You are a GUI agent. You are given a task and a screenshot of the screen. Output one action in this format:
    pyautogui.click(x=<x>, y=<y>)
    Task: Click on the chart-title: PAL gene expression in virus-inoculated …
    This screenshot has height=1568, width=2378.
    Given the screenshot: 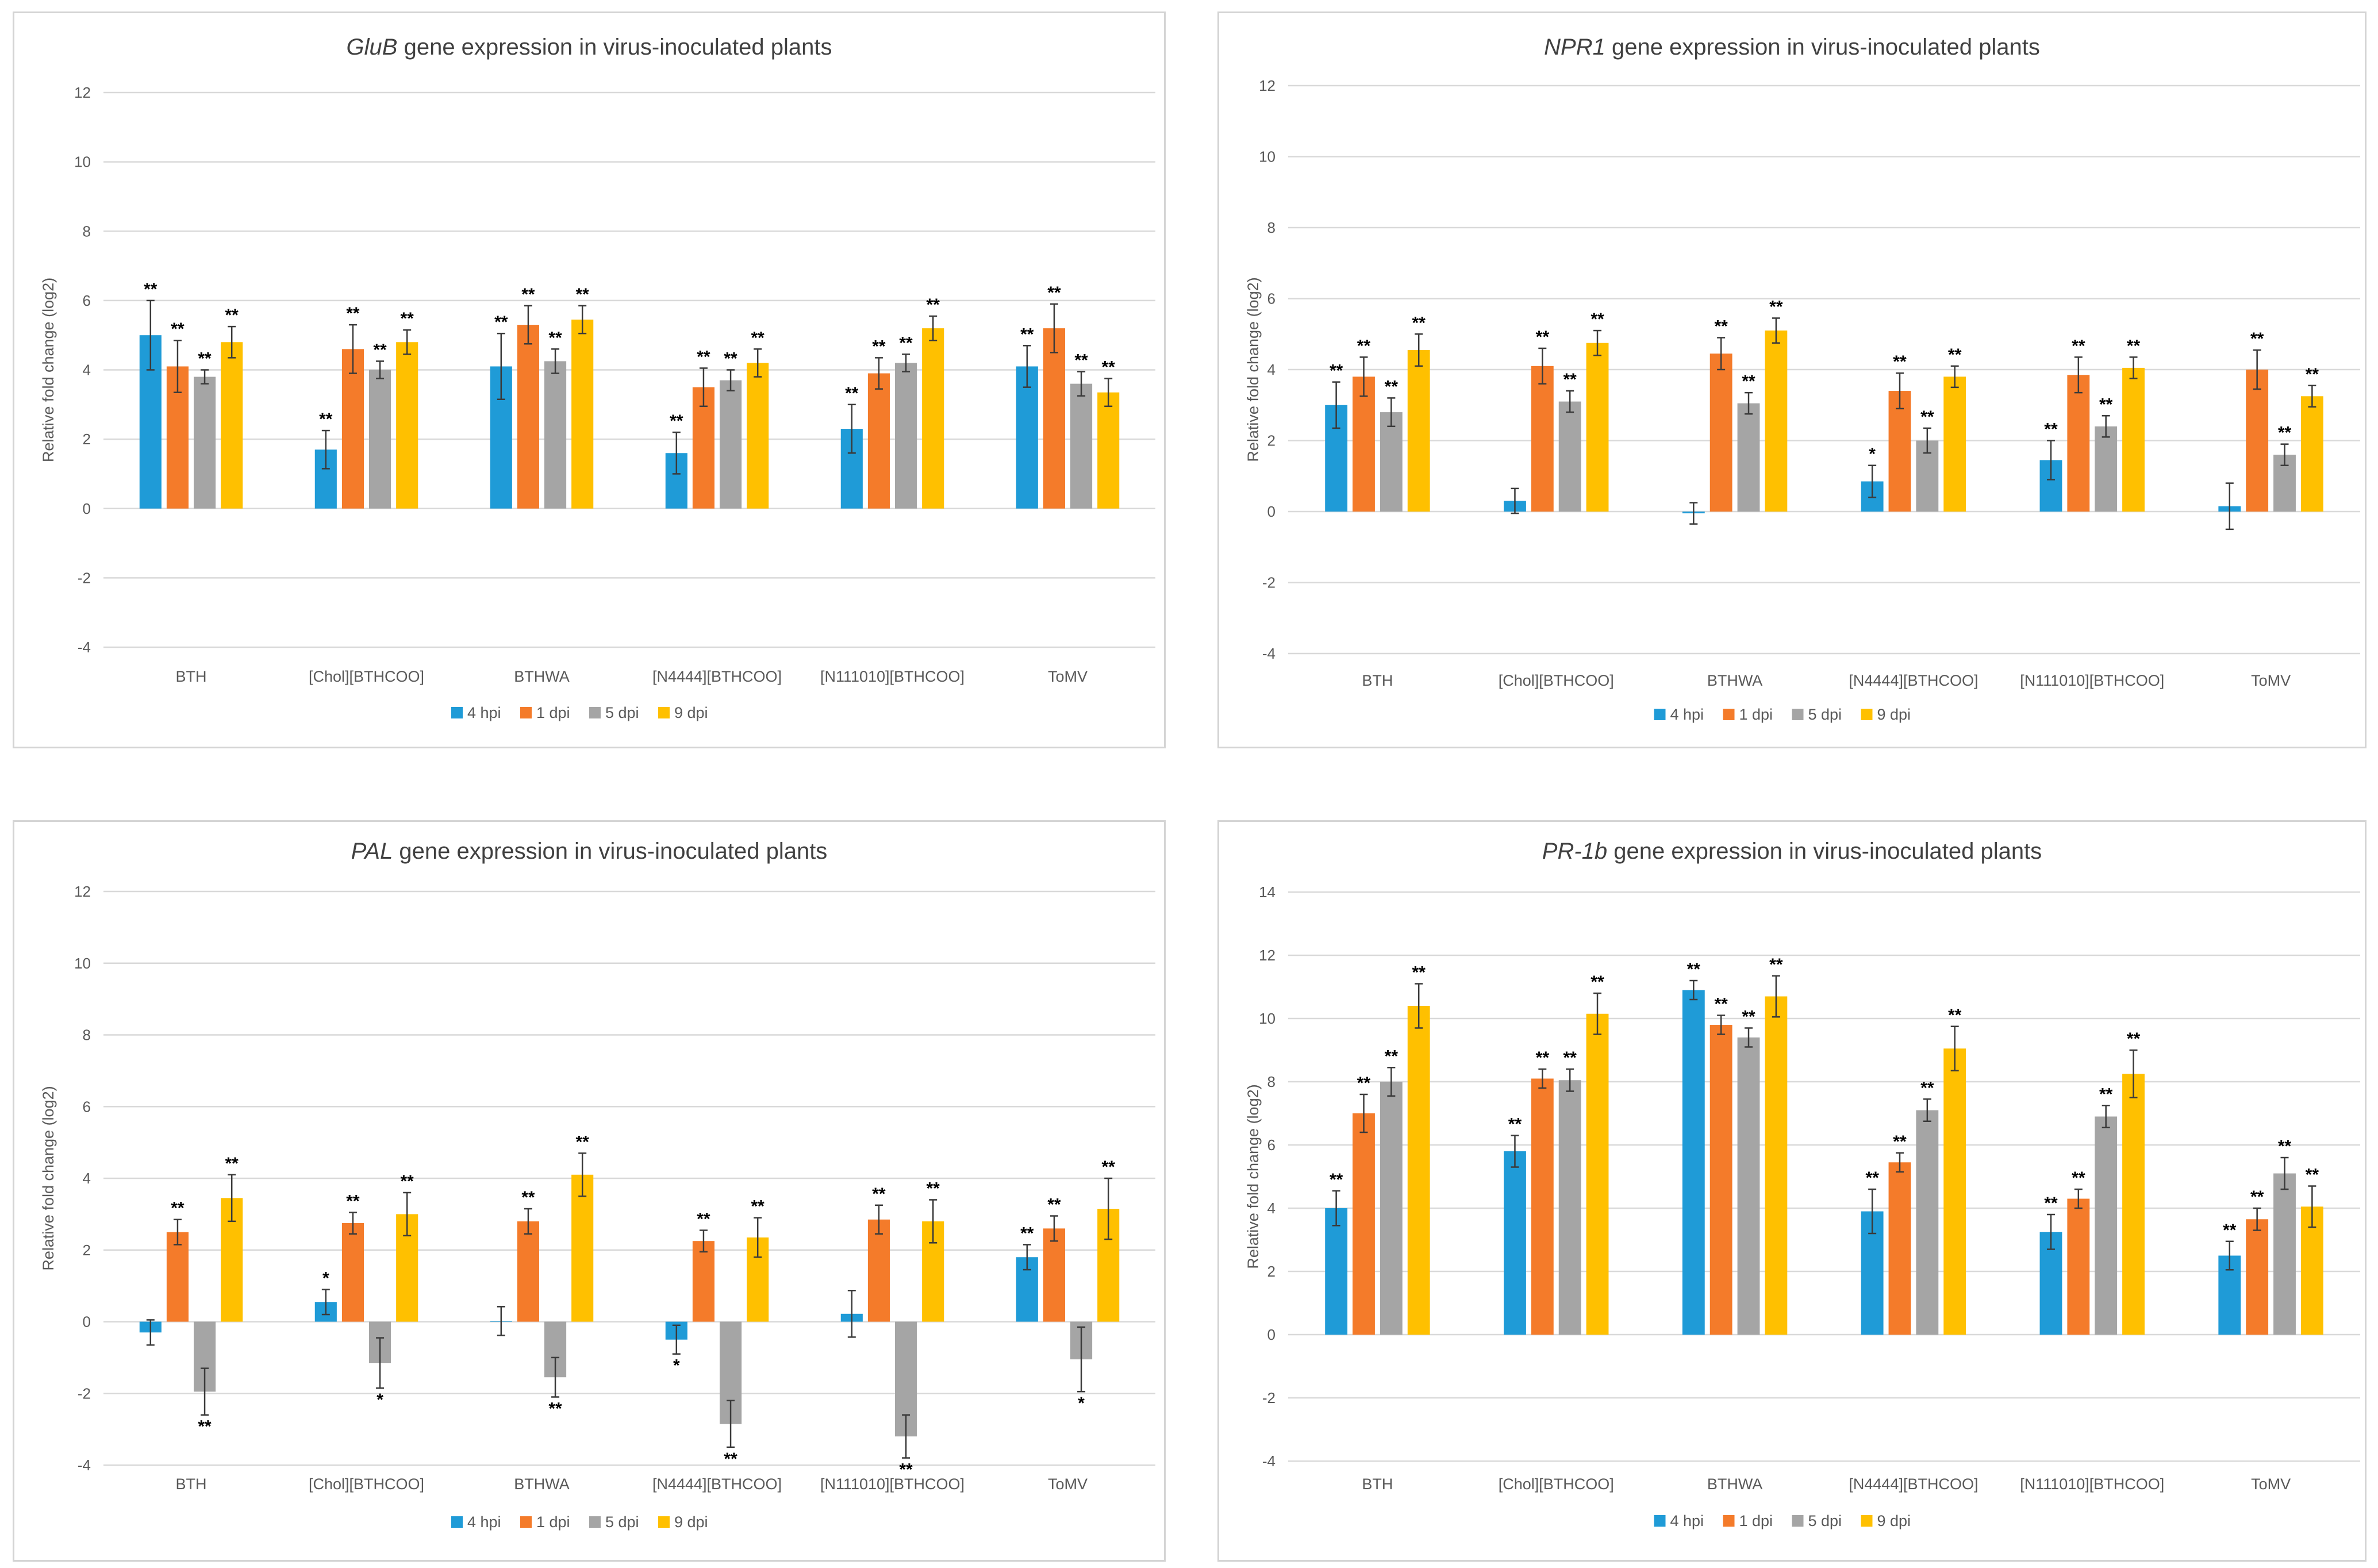 What is the action you would take?
    pyautogui.click(x=589, y=852)
    